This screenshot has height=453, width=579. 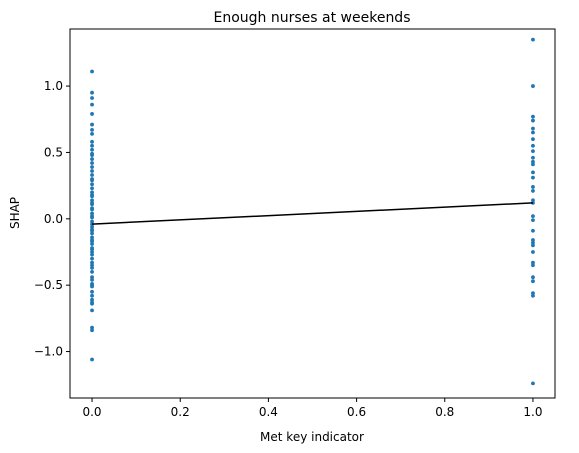 What do you see at coordinates (53, 86) in the screenshot?
I see `y-tick-label: 1.0` at bounding box center [53, 86].